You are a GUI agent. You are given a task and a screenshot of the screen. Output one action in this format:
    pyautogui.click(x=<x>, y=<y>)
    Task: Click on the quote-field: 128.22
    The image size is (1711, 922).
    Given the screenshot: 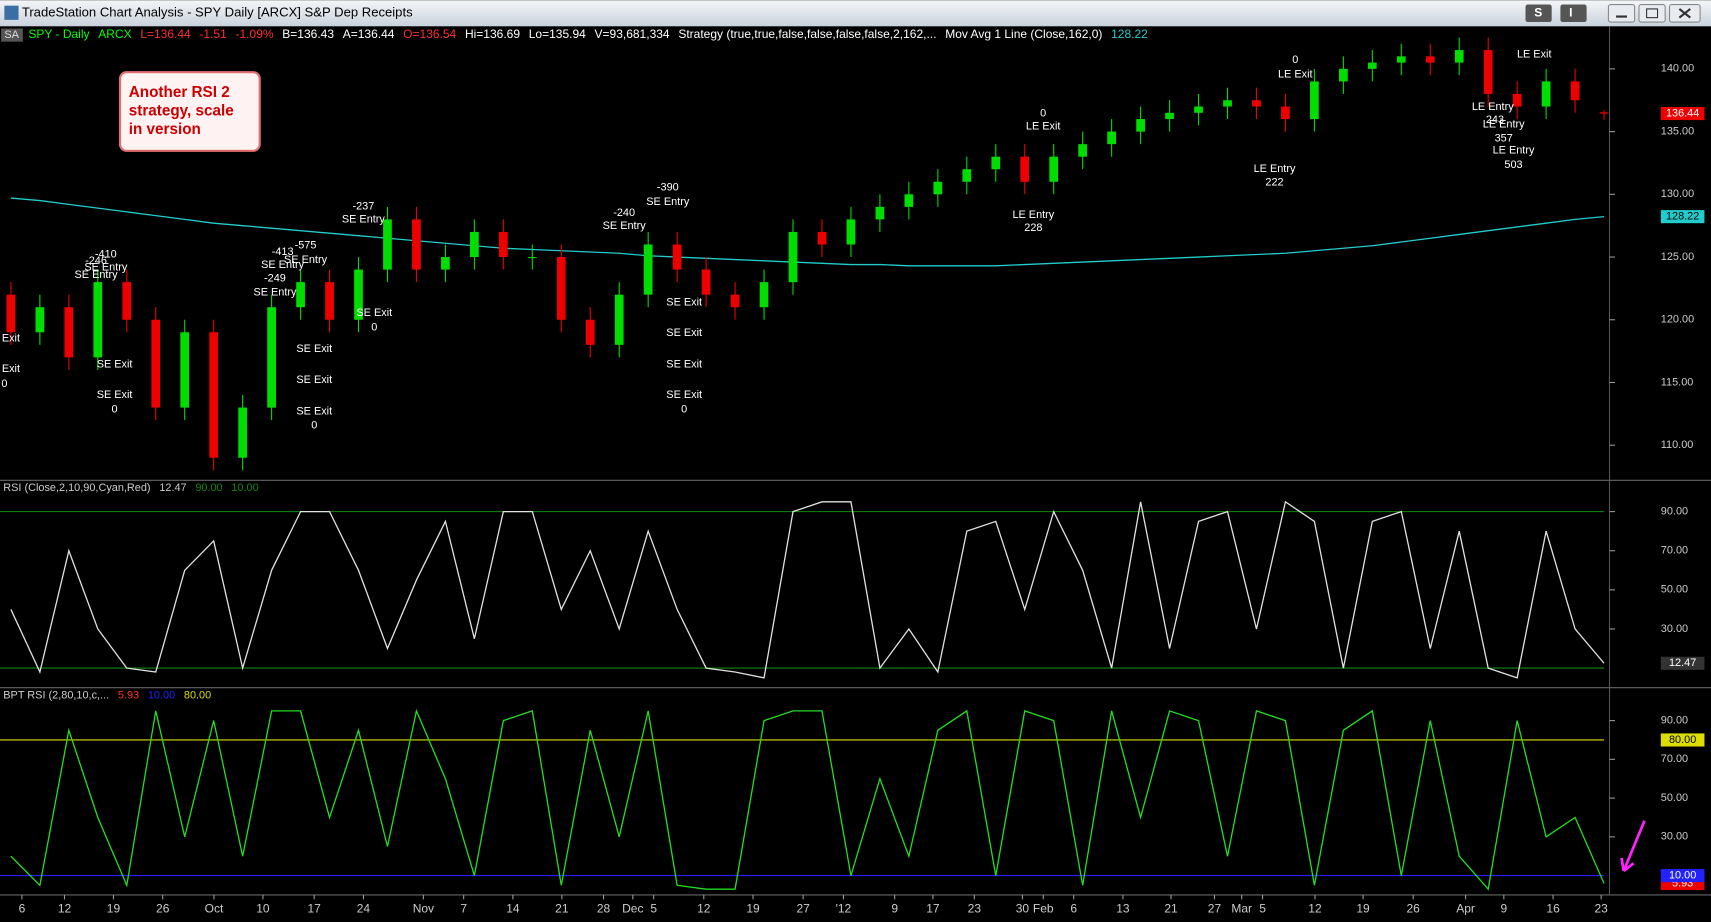 What is the action you would take?
    pyautogui.click(x=1129, y=34)
    